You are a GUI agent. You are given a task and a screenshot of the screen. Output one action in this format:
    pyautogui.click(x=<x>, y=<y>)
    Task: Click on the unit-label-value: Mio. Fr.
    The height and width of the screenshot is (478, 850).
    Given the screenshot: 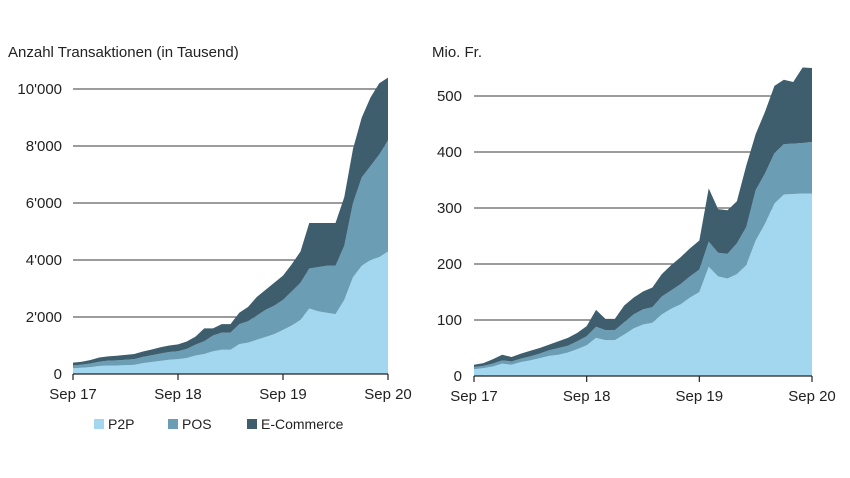 What is the action you would take?
    pyautogui.click(x=457, y=52)
    